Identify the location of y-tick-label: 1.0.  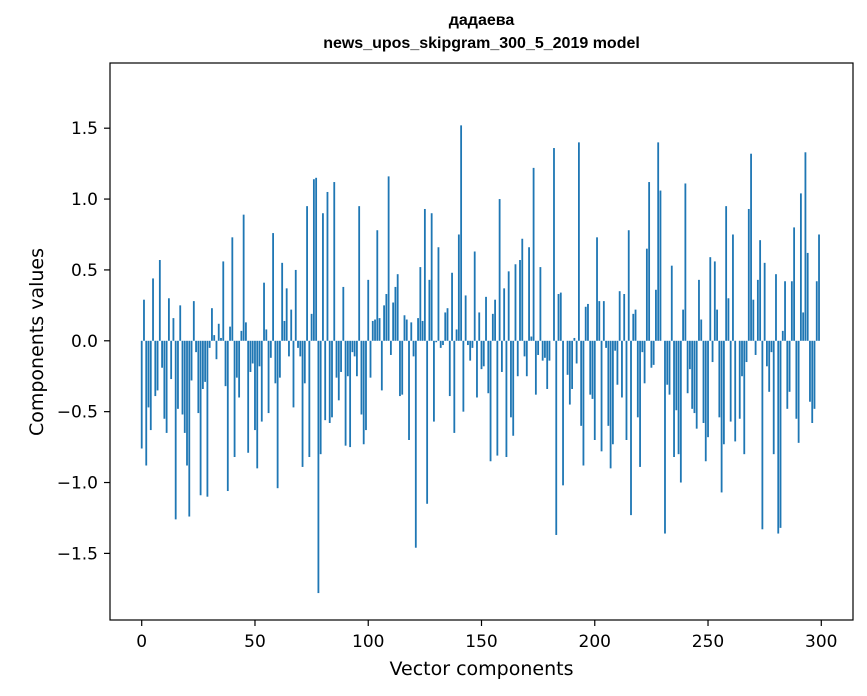
(84, 200).